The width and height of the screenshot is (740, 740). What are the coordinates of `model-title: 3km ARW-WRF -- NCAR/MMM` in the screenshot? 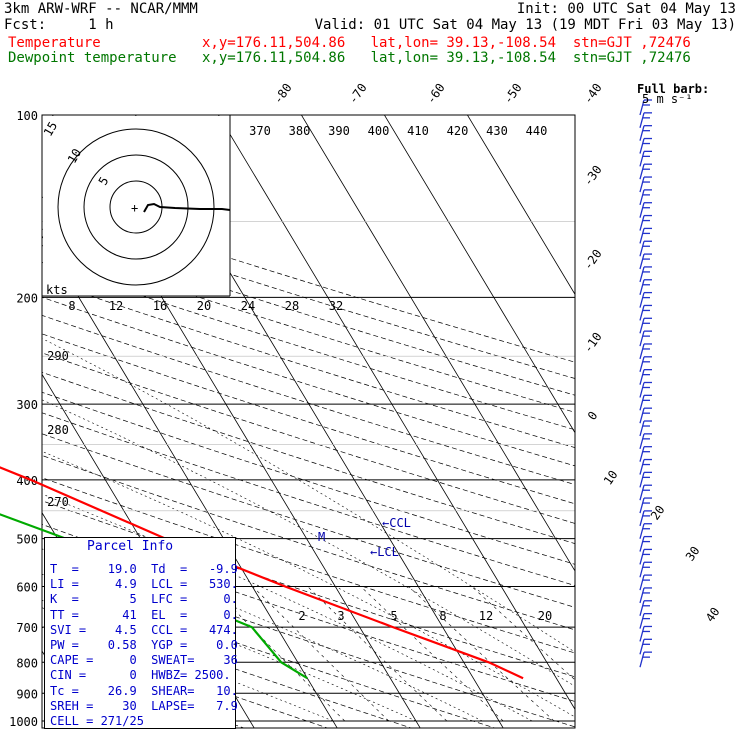 It's located at (101, 9).